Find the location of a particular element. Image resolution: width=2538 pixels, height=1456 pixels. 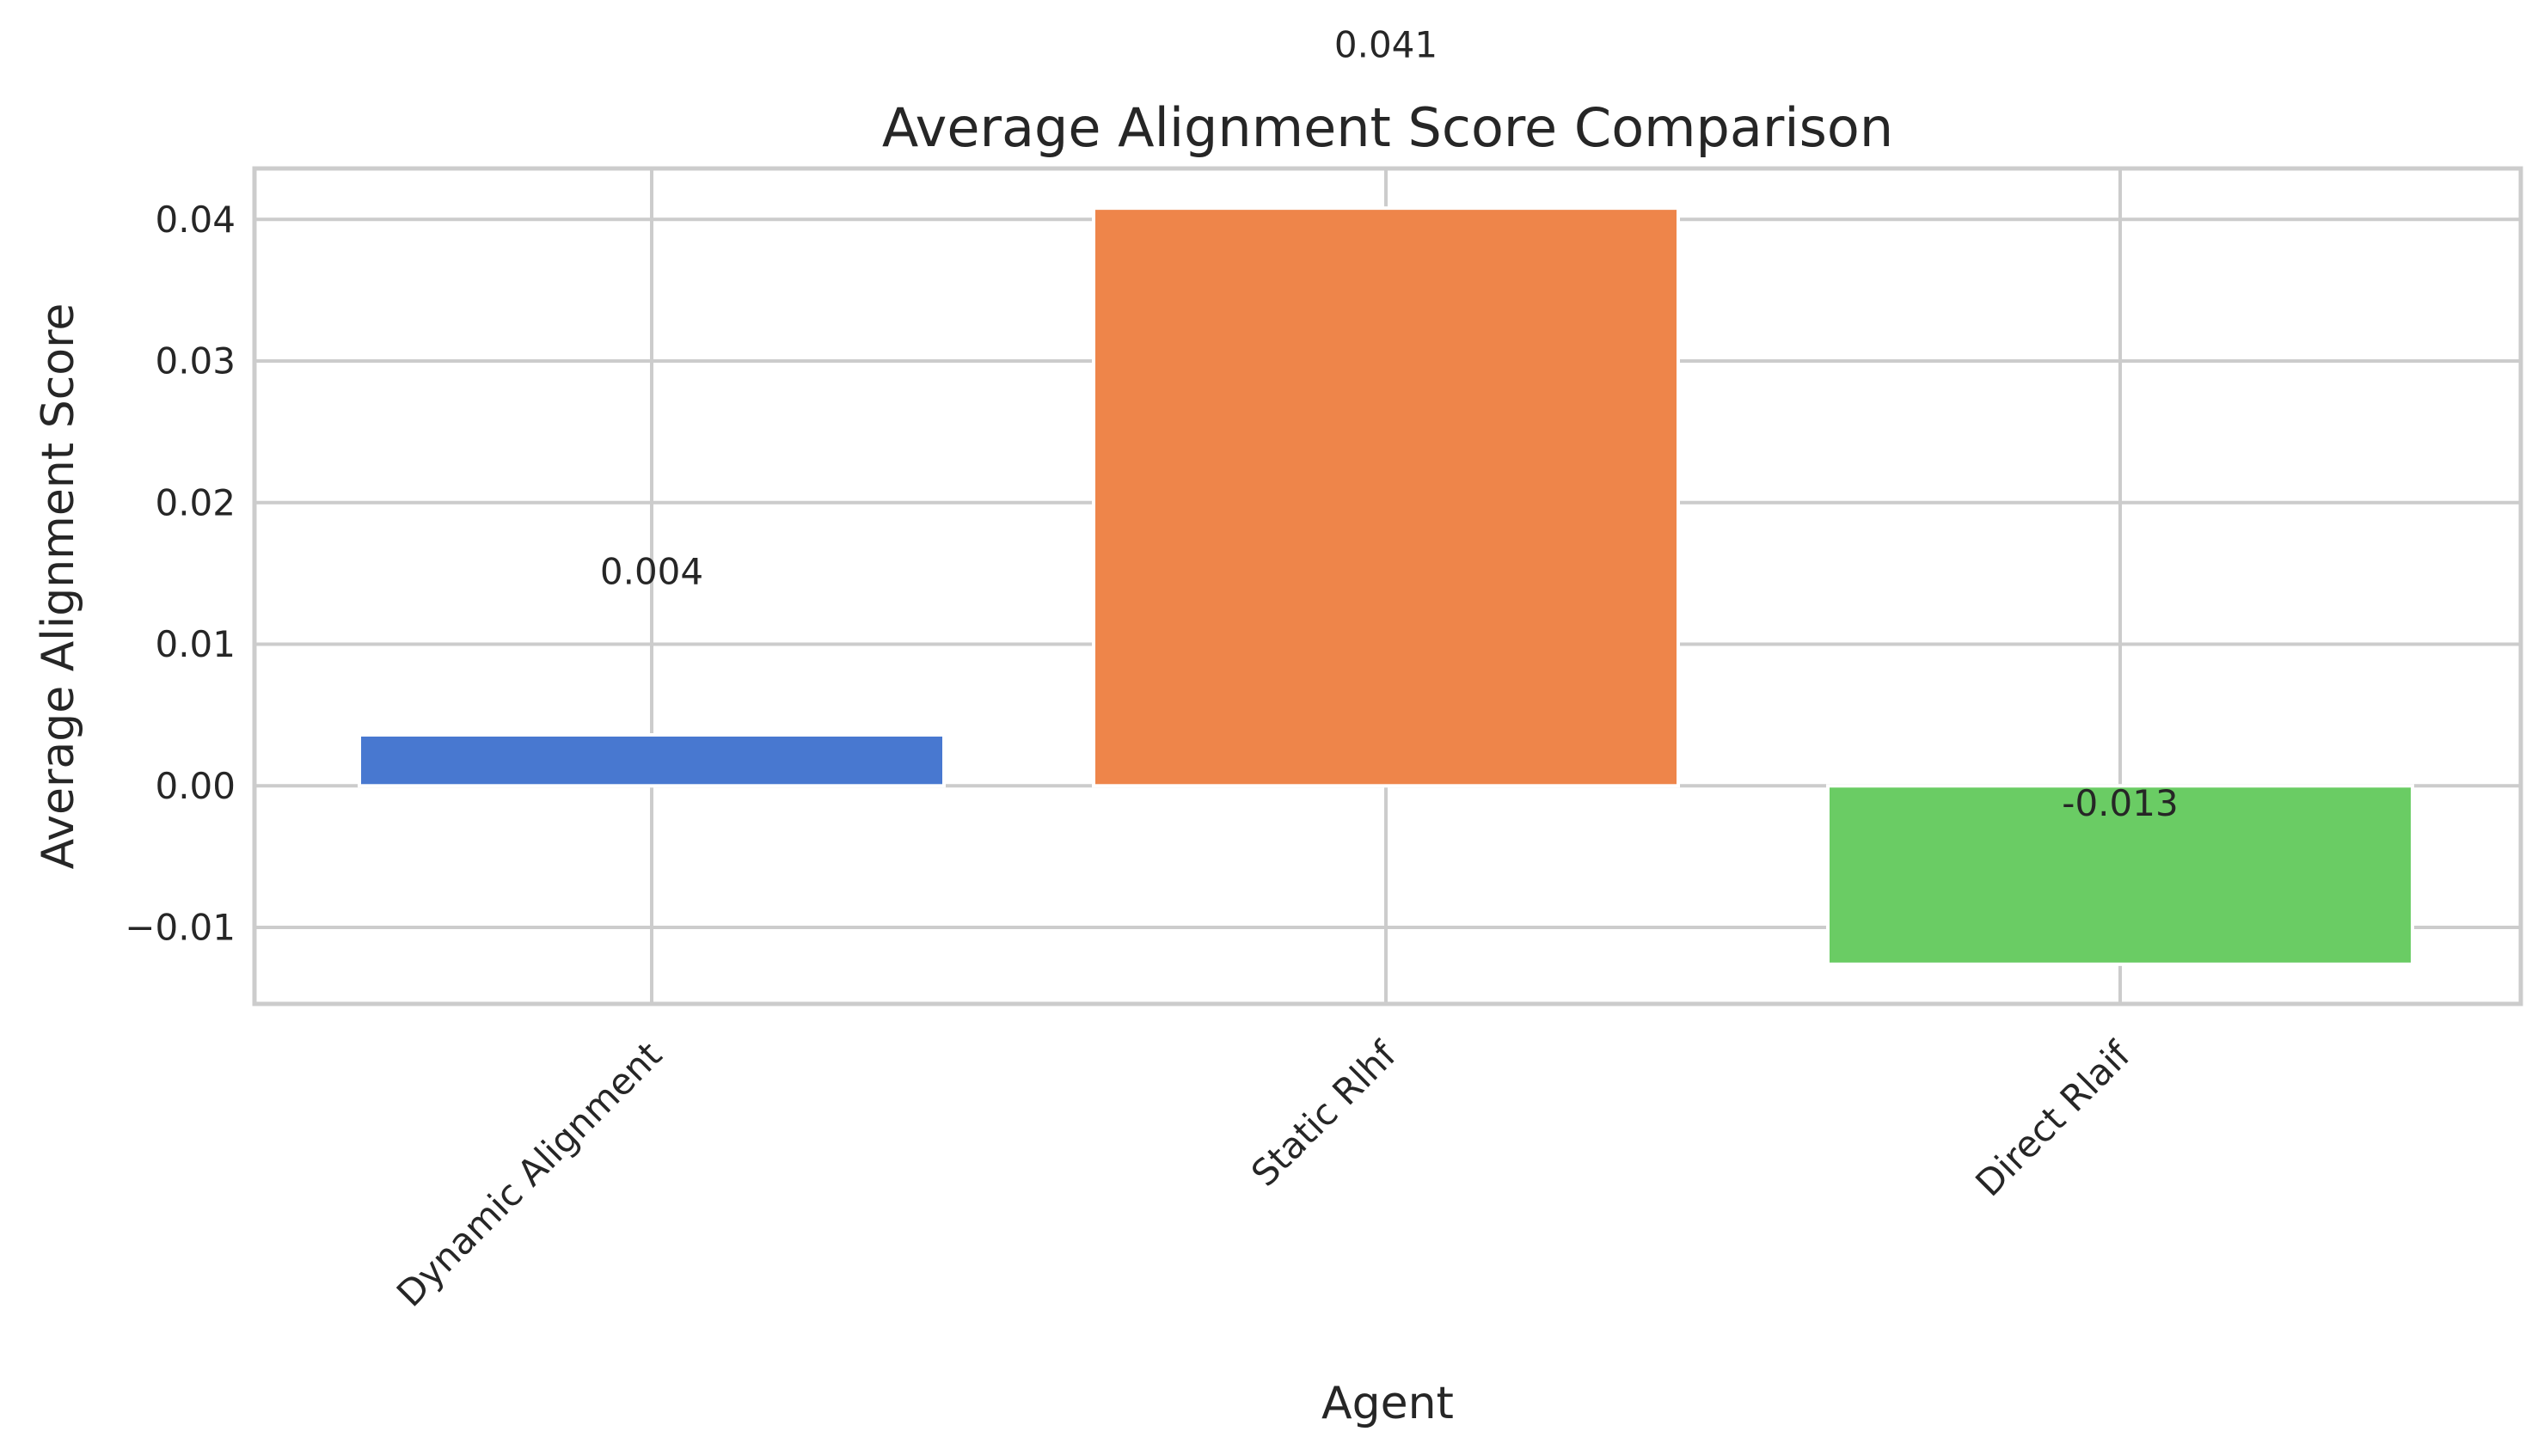

x-tick-label: Dynamic Alignment is located at coordinates (529, 1173).